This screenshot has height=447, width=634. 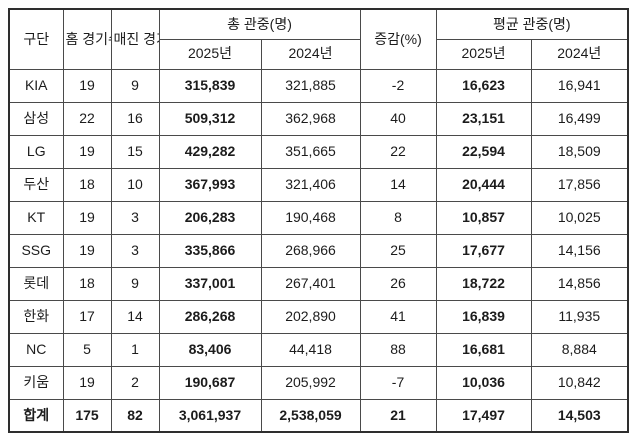 I want to click on soldout-games-cell: 14, so click(x=135, y=316).